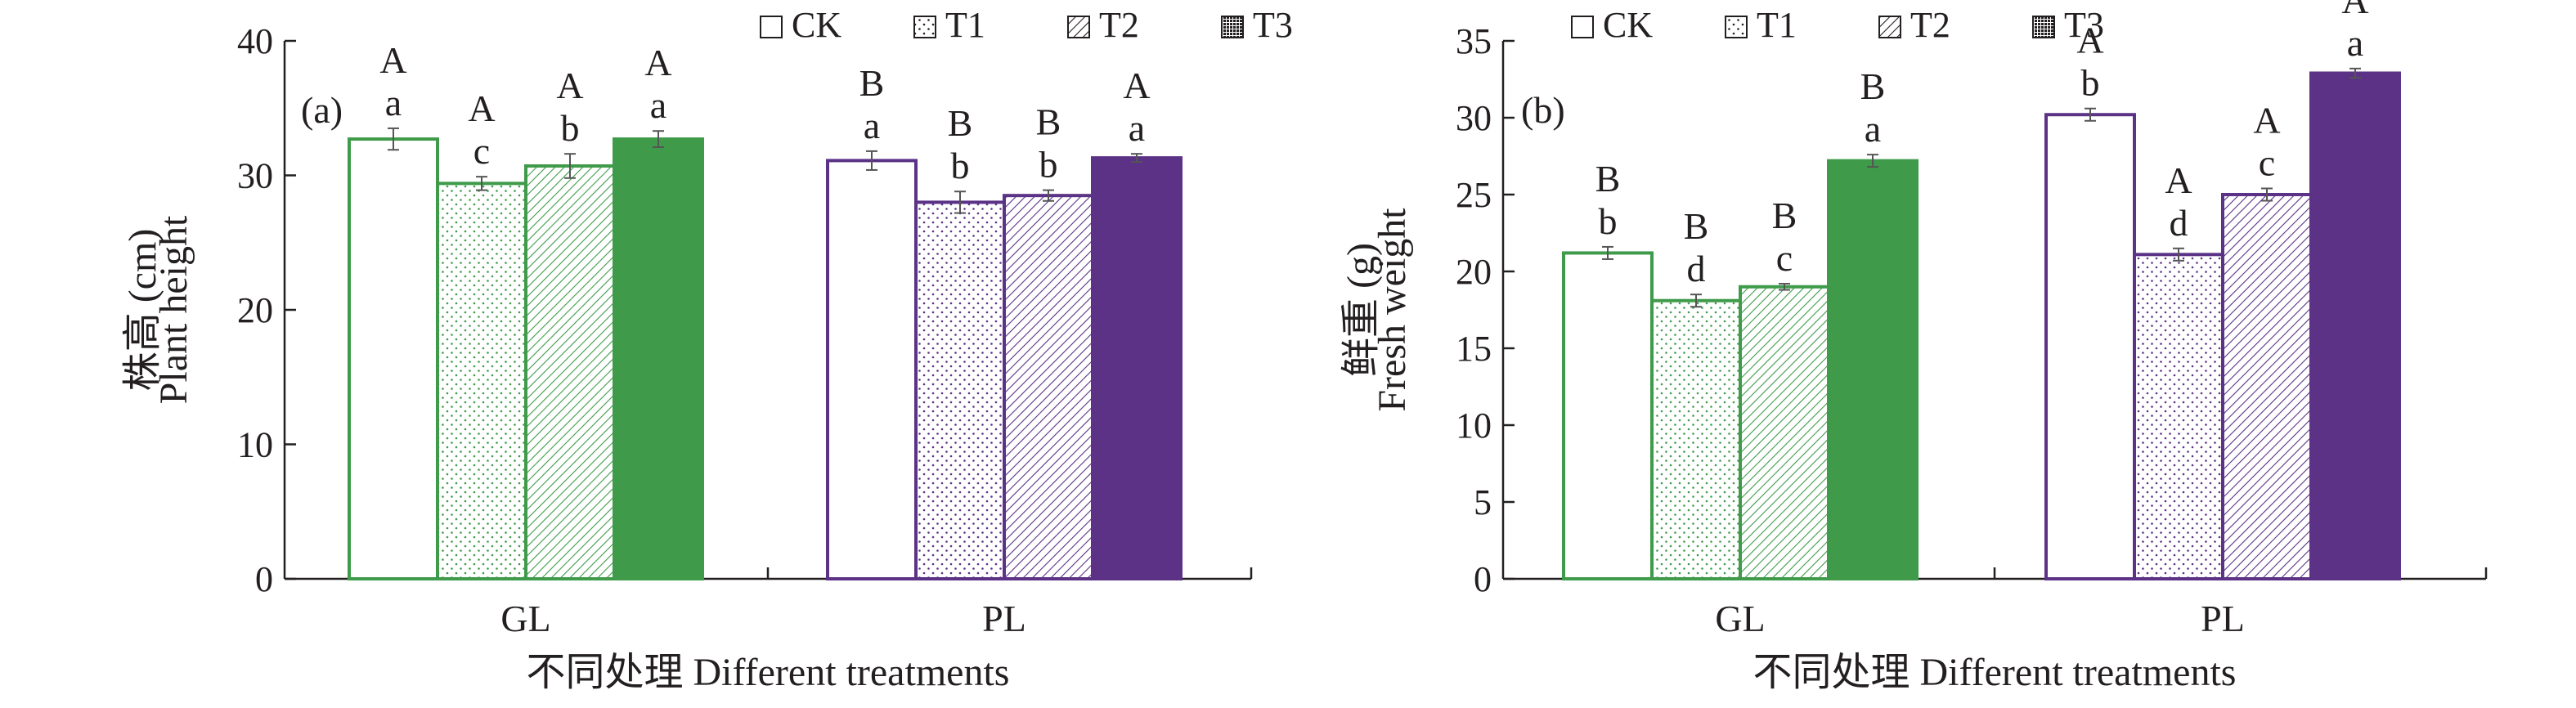 This screenshot has height=708, width=2576. I want to click on y-tick-label: 40, so click(255, 41).